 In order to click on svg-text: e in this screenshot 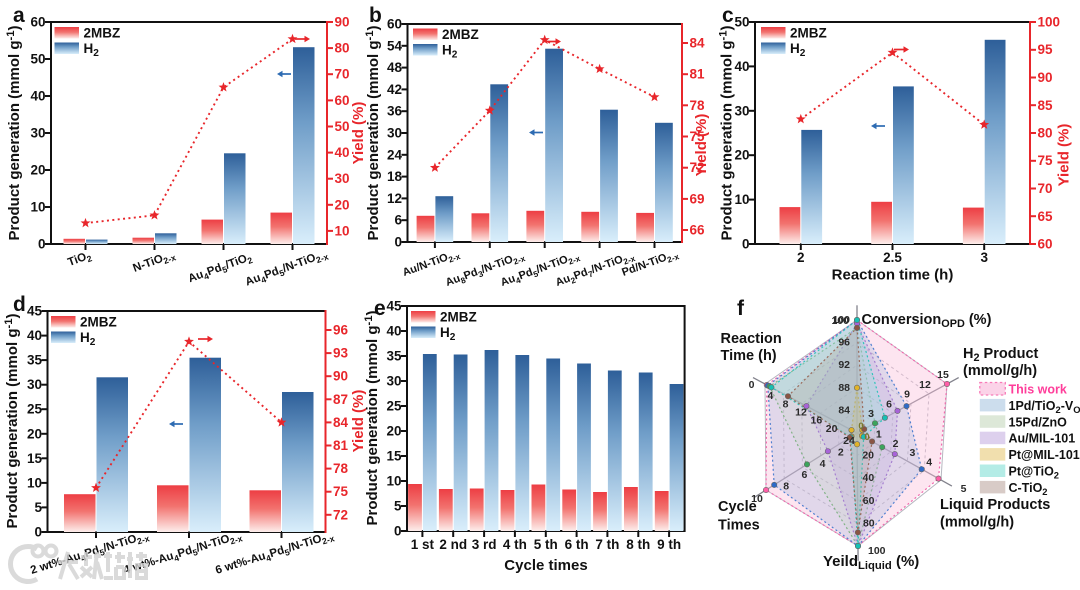, I will do `click(380, 308)`.